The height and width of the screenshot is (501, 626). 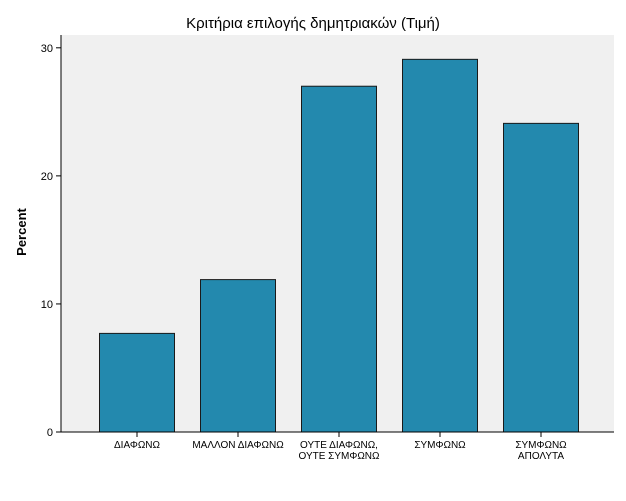 What do you see at coordinates (21, 231) in the screenshot?
I see `y-axis-label: Percent` at bounding box center [21, 231].